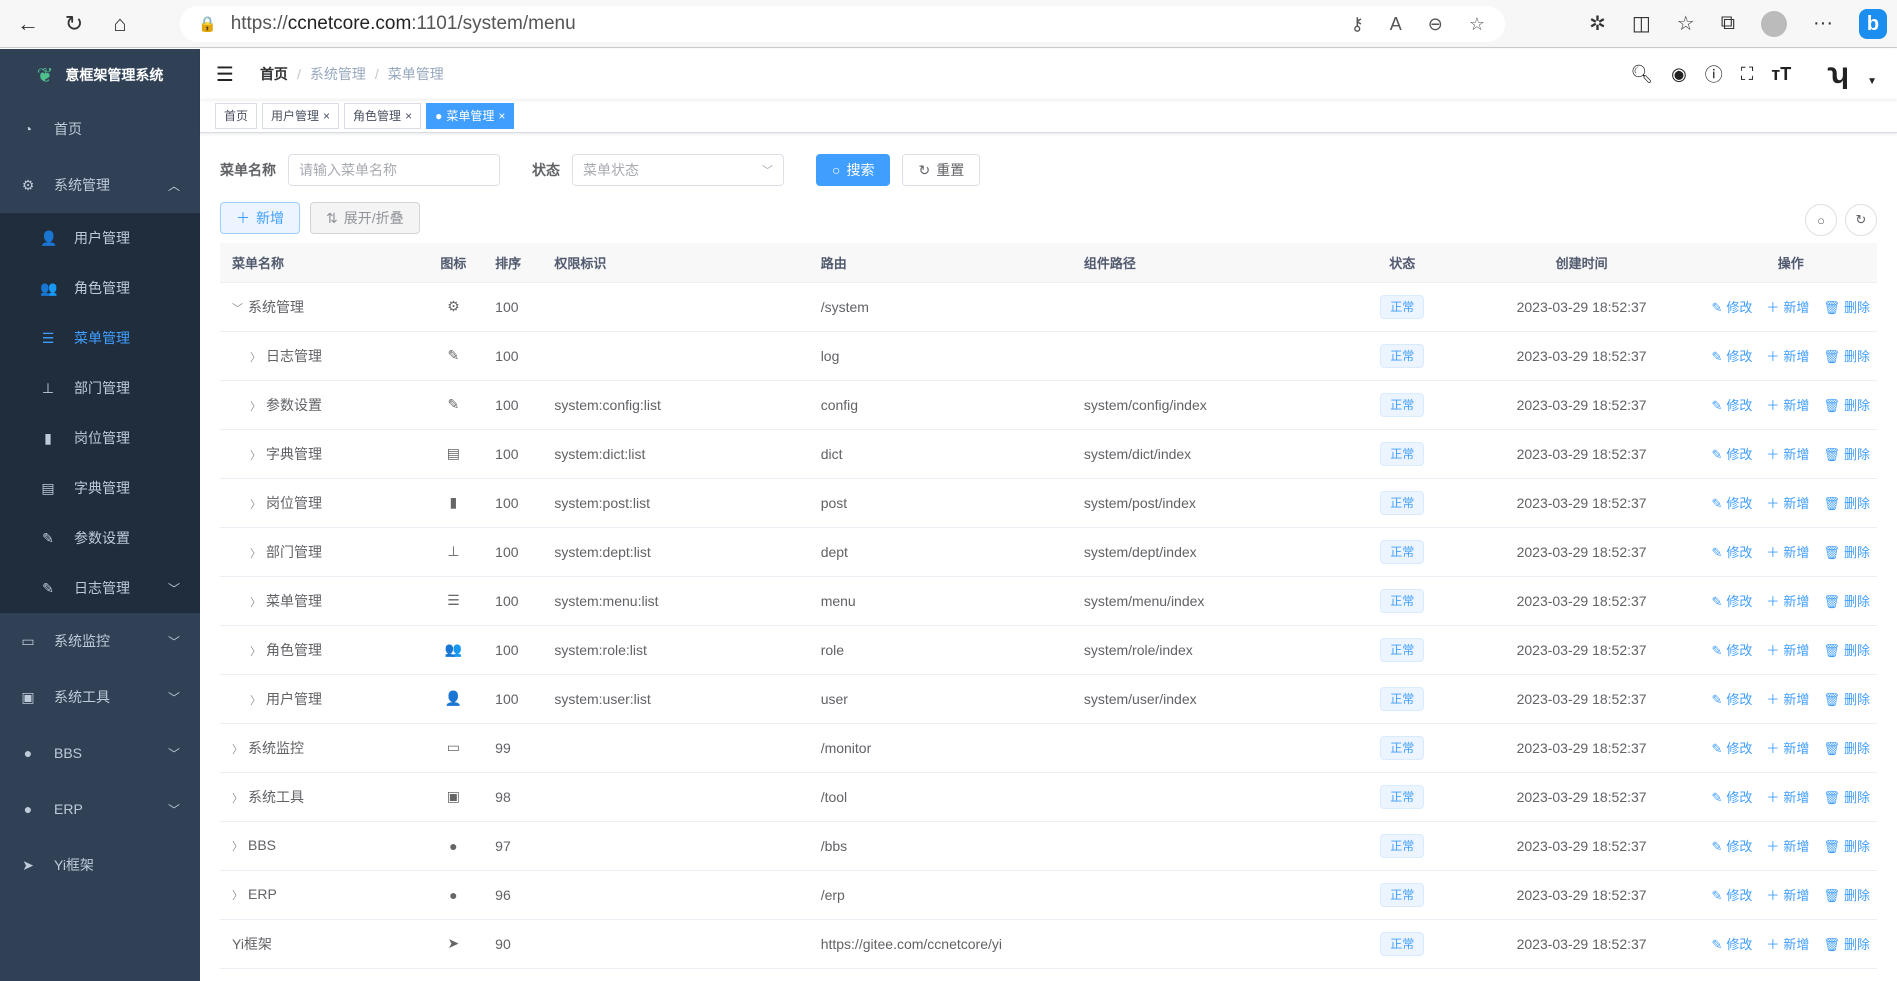  What do you see at coordinates (28, 23) in the screenshot?
I see `back-icon: ←` at bounding box center [28, 23].